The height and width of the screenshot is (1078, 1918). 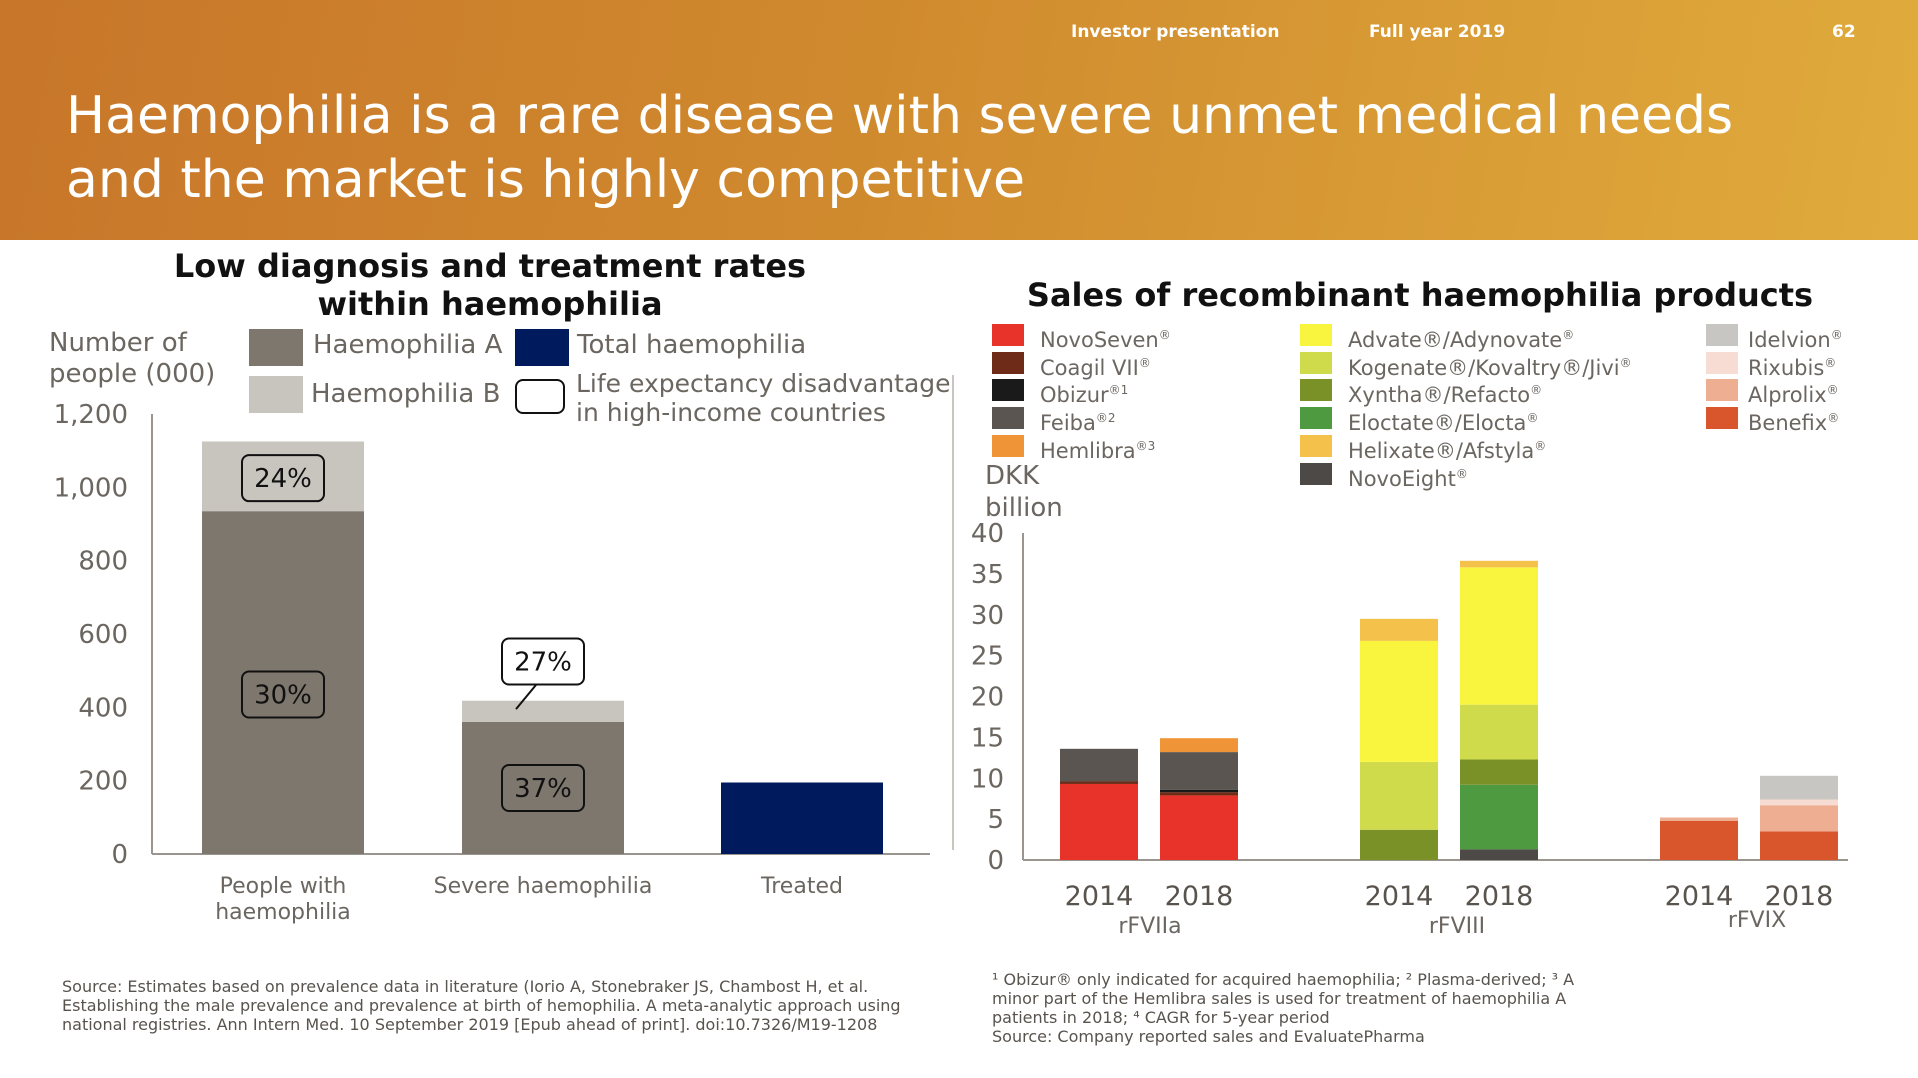 I want to click on right-y-tick-label: 20, so click(x=987, y=698).